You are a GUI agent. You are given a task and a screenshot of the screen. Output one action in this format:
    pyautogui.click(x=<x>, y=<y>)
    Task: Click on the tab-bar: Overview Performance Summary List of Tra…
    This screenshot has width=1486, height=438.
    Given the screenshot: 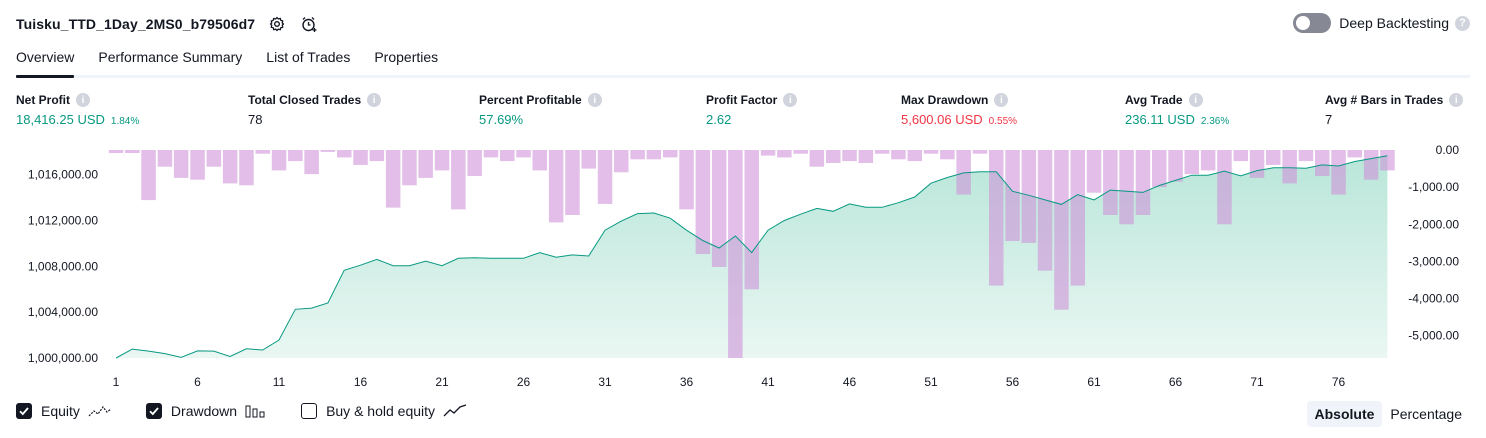 What is the action you would take?
    pyautogui.click(x=743, y=61)
    